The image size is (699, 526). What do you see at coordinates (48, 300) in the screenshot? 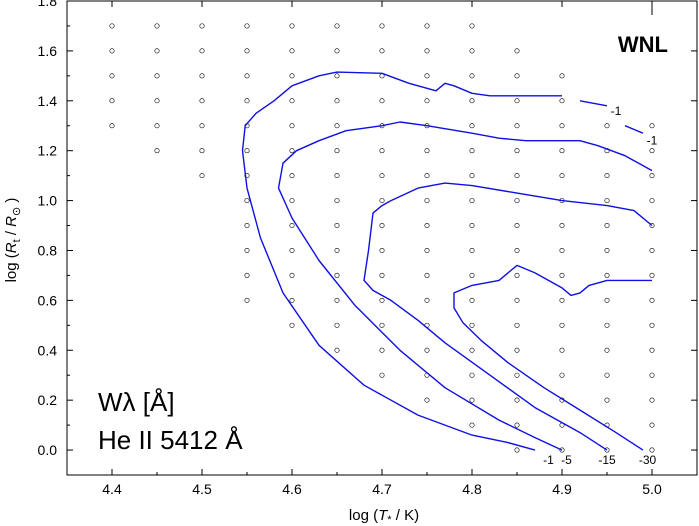
I see `y-tick-label: 0.6` at bounding box center [48, 300].